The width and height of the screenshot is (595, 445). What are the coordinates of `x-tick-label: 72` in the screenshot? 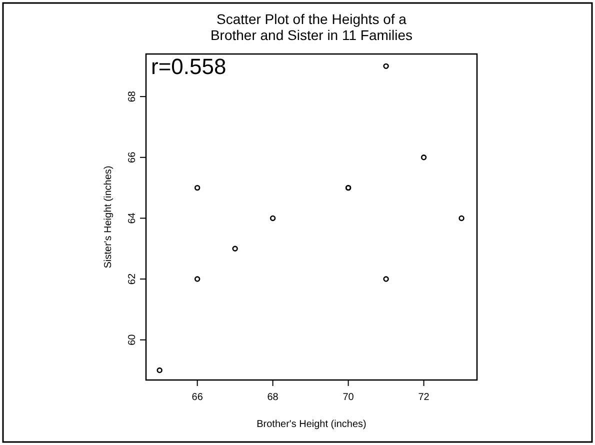 It's located at (424, 397).